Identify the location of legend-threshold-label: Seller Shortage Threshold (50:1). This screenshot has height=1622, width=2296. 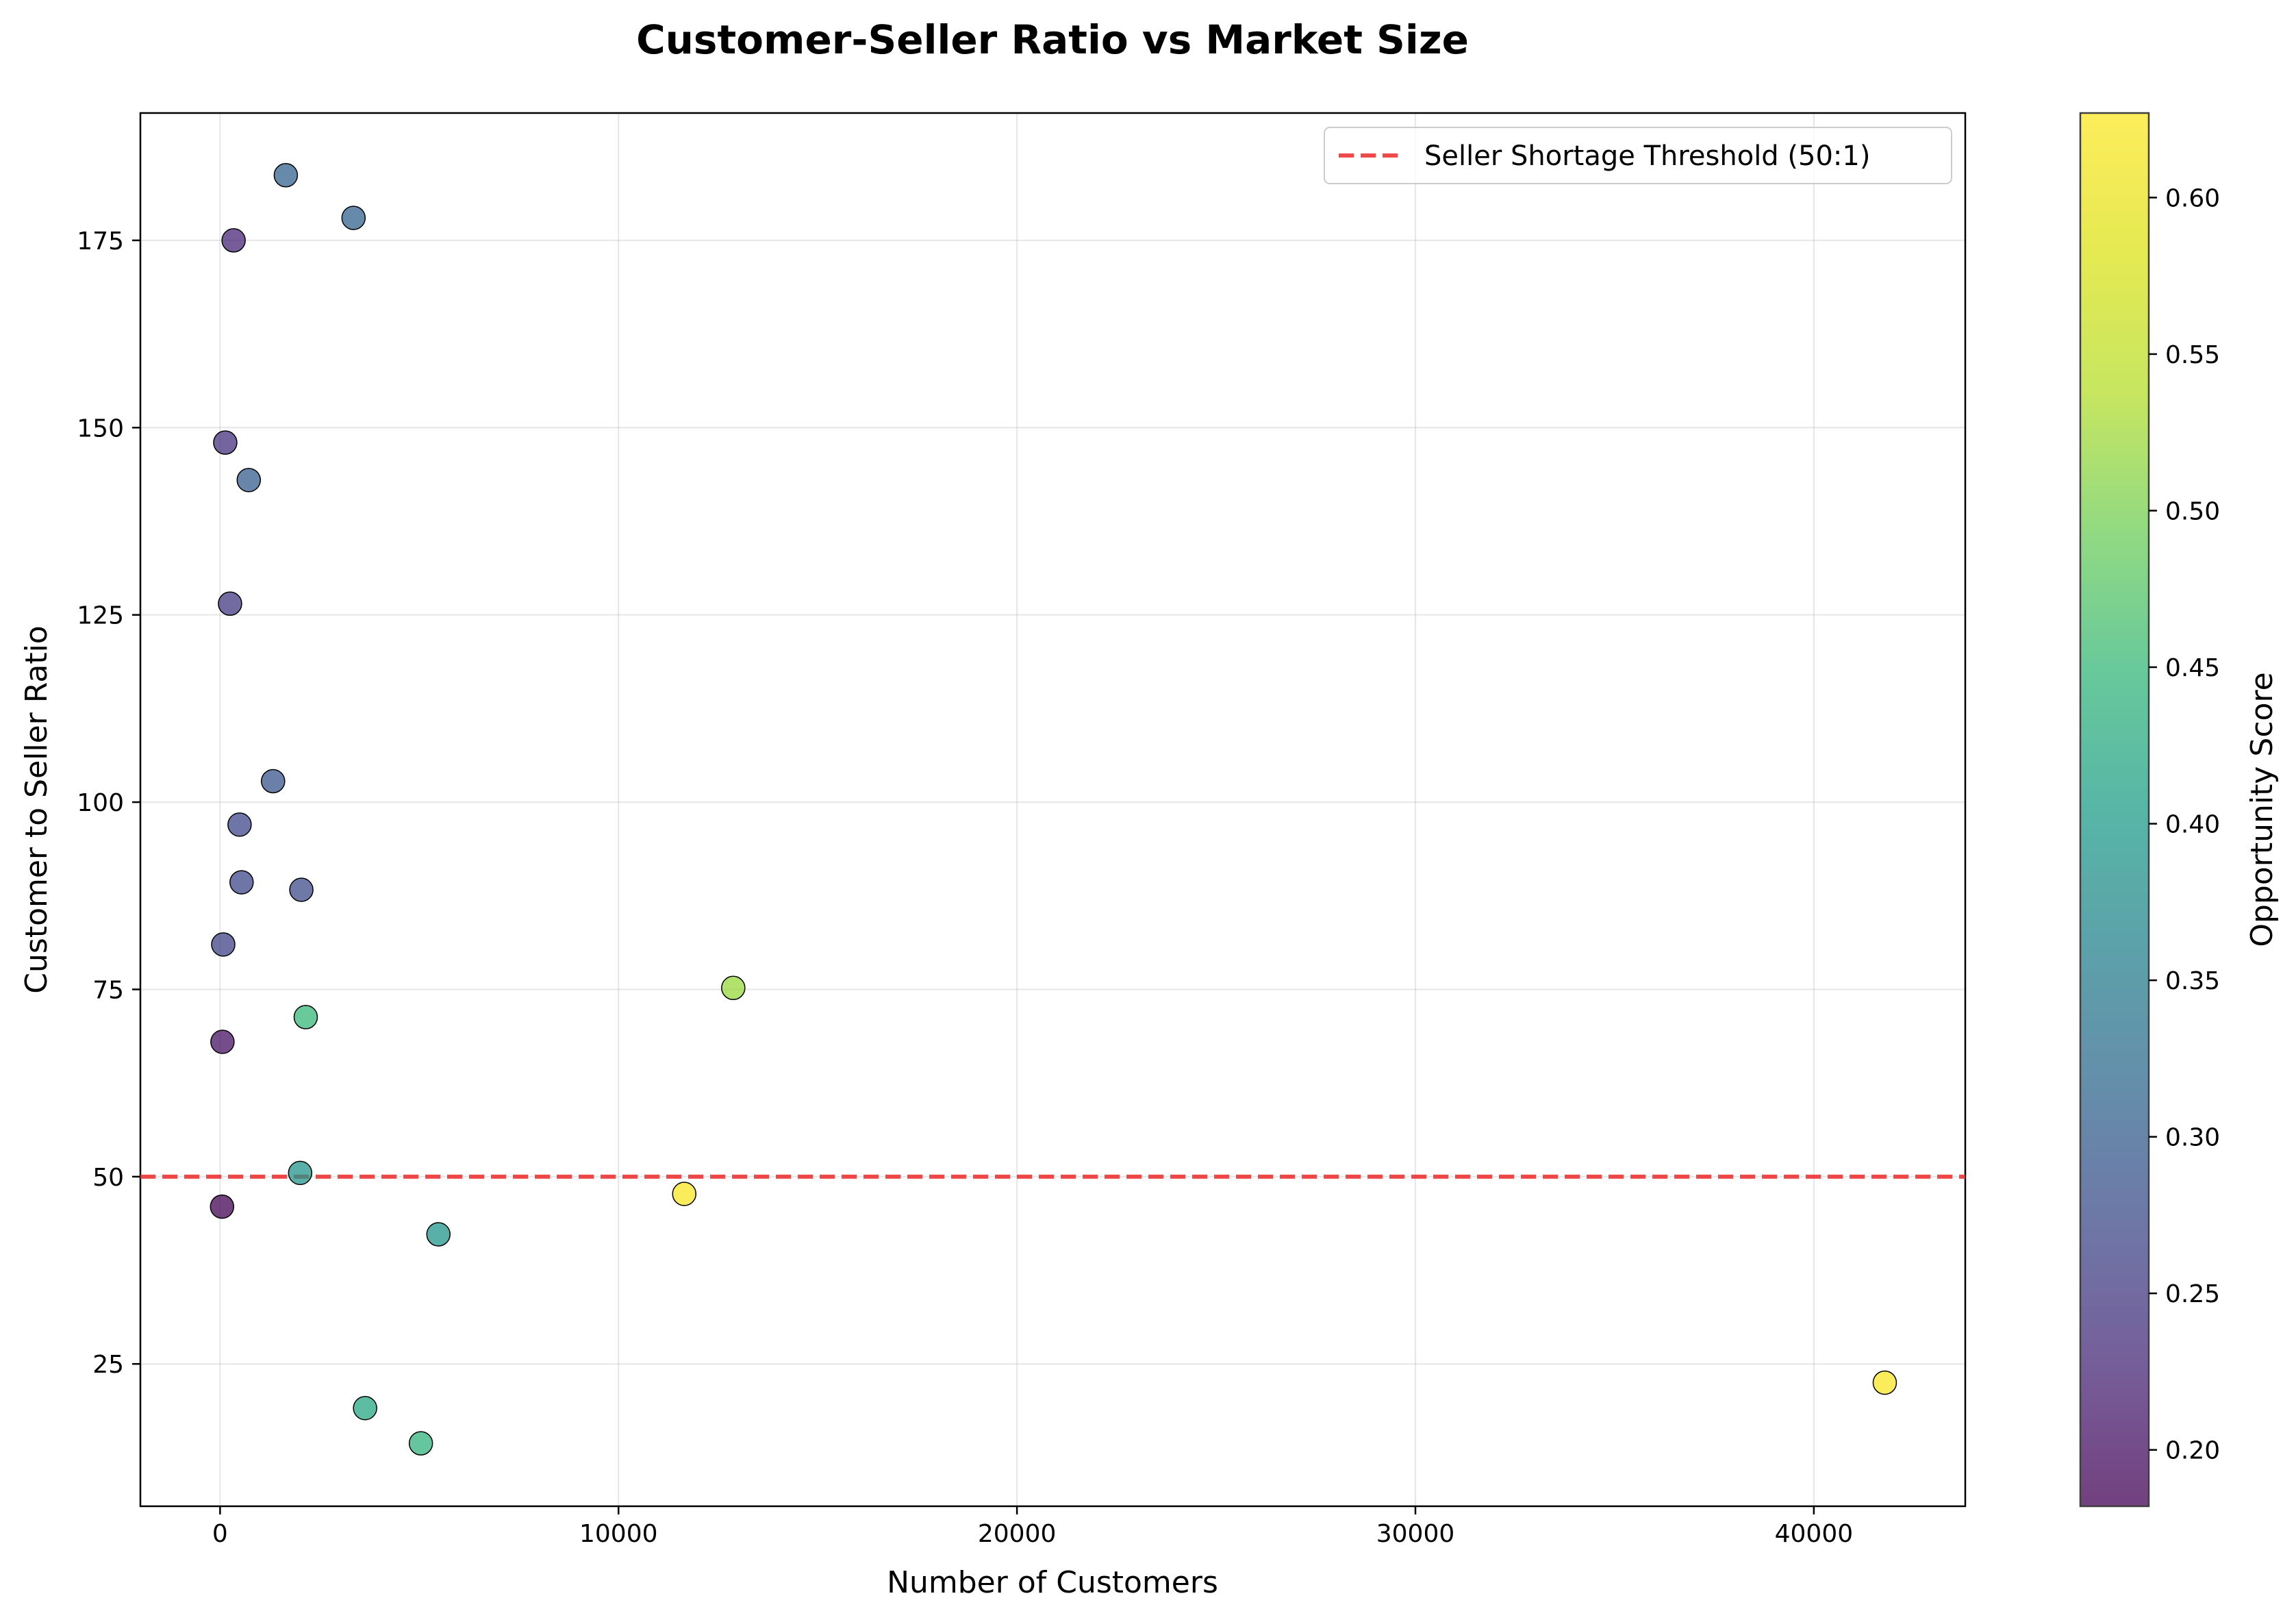
(1647, 156).